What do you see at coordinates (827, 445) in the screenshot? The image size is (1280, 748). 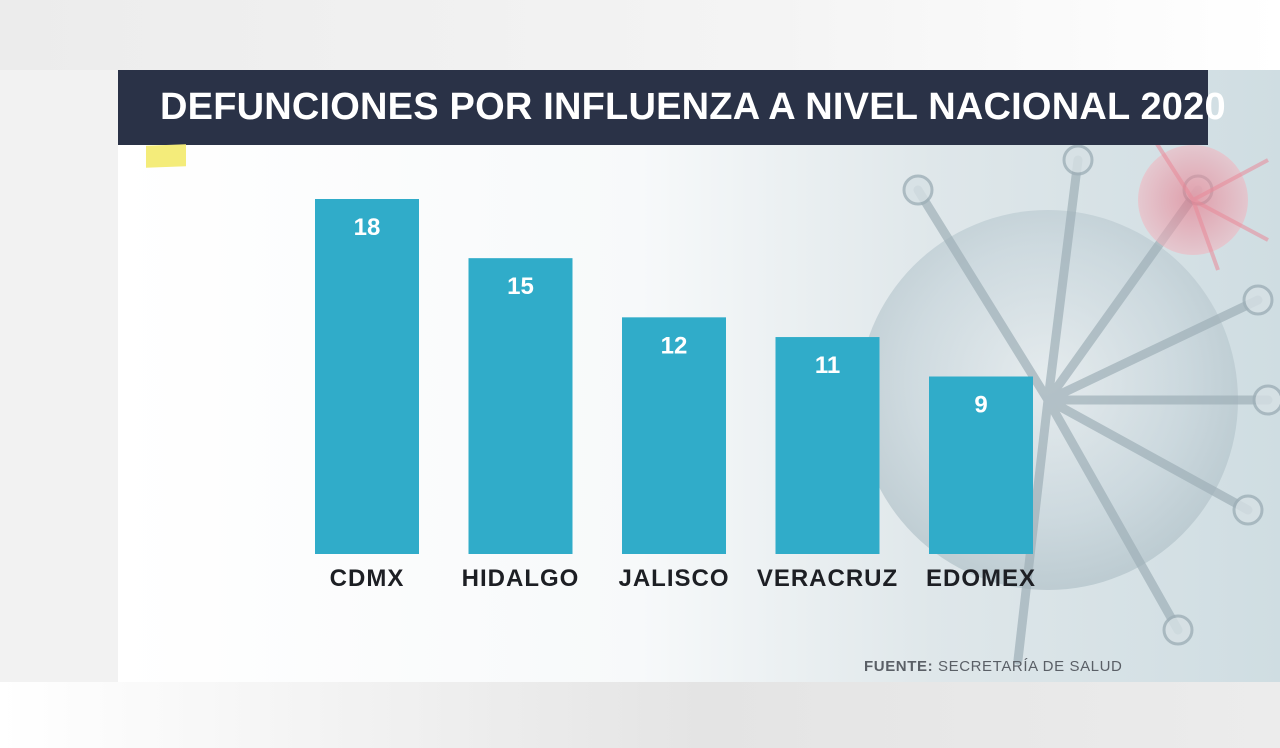 I see `bar-veracruz` at bounding box center [827, 445].